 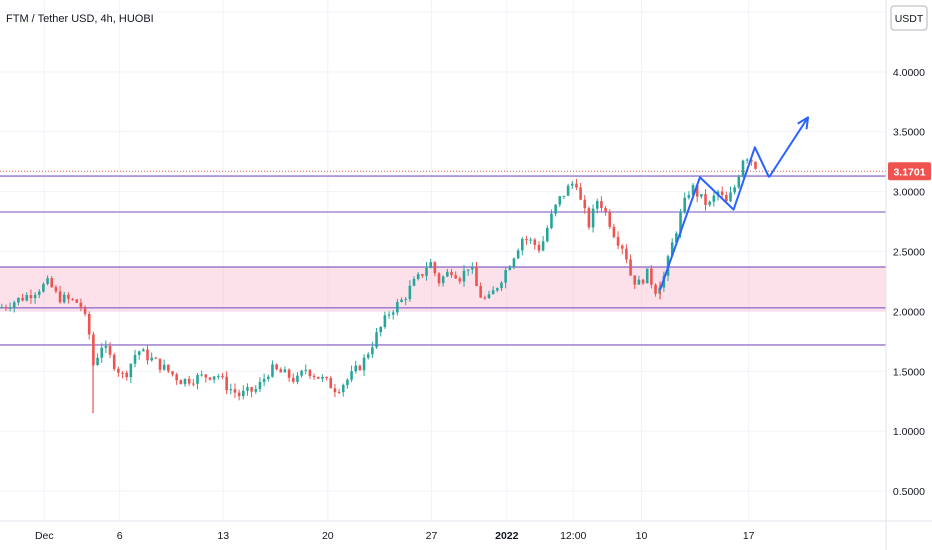 I want to click on currency-button: USDT, so click(x=909, y=18).